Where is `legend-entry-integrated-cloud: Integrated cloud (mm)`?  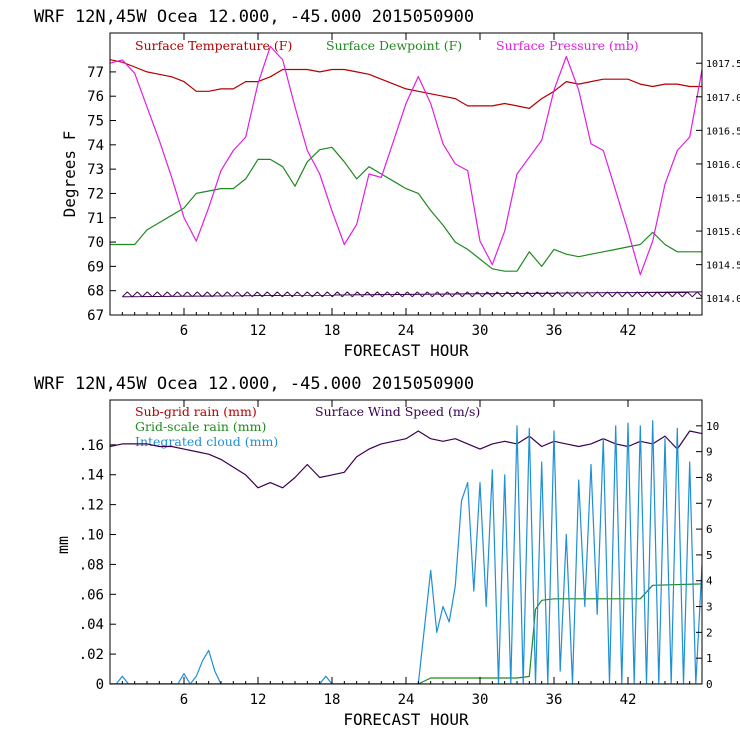
legend-entry-integrated-cloud: Integrated cloud (mm) is located at coordinates (206, 441).